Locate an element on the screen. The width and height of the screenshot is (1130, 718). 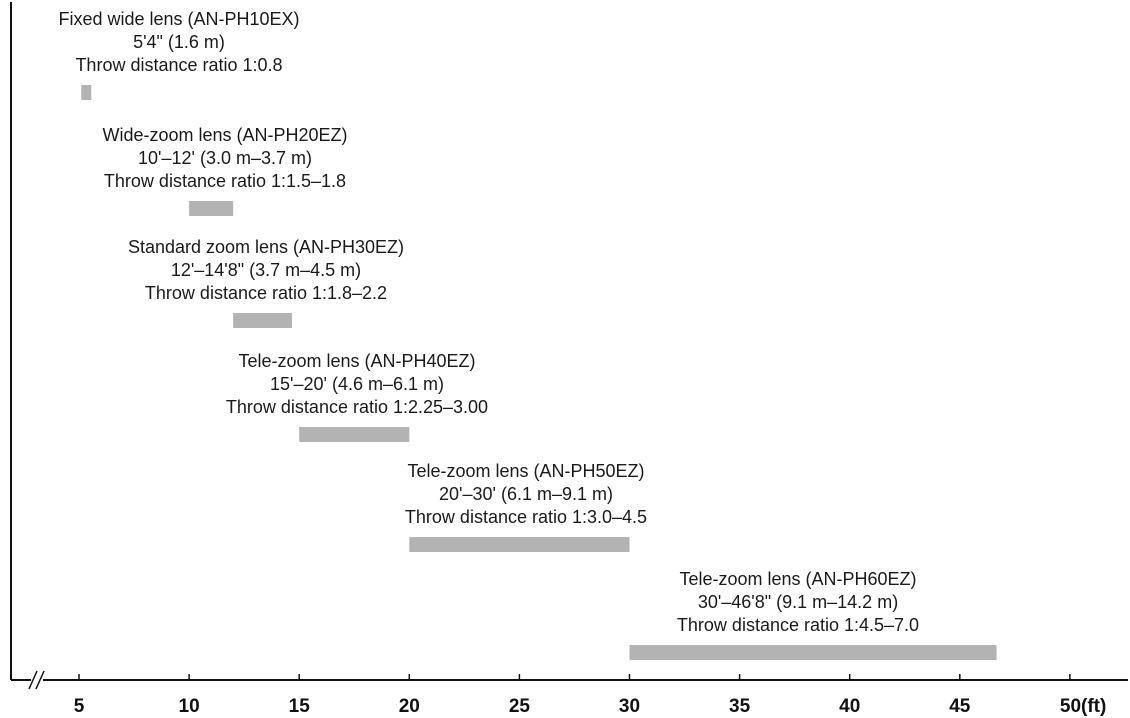
lens-name-label: Fixed wide lens (AN-PH10EX) is located at coordinates (178, 19).